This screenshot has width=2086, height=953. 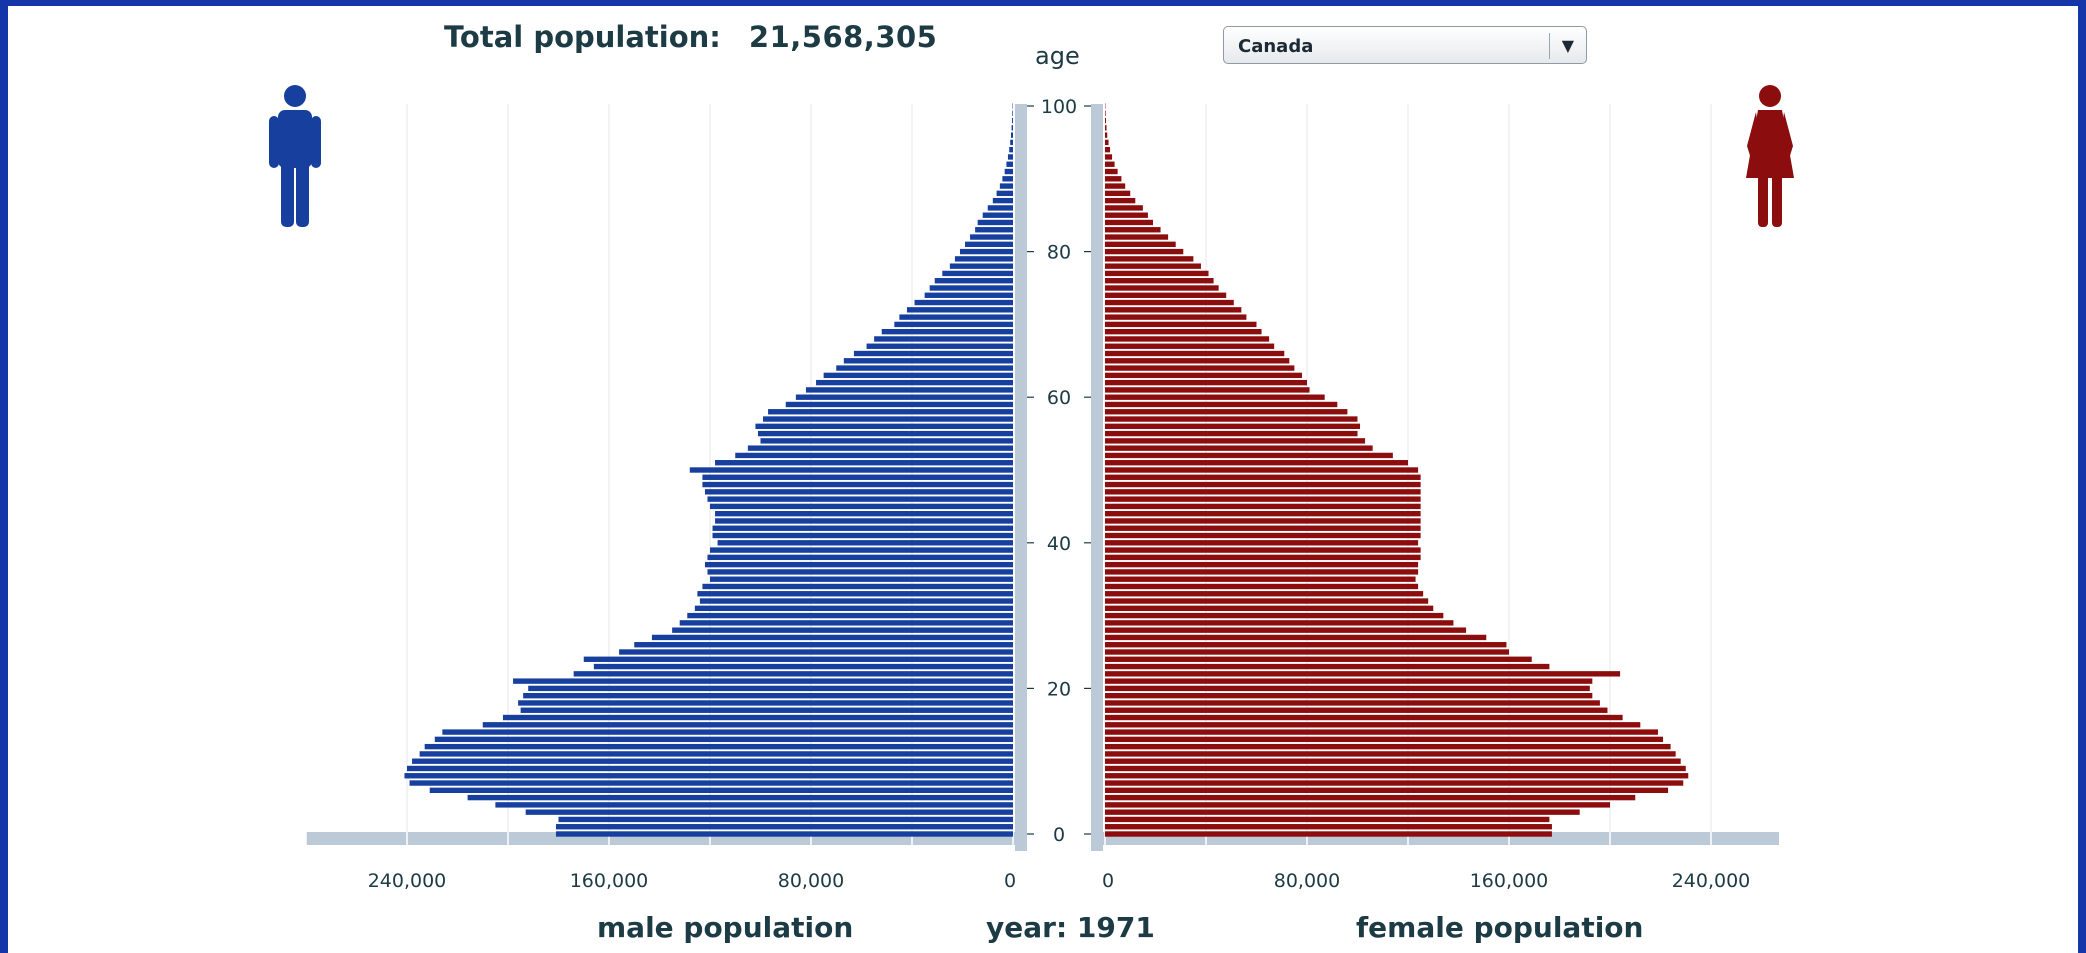 I want to click on country-select-separator, so click(x=1549, y=46).